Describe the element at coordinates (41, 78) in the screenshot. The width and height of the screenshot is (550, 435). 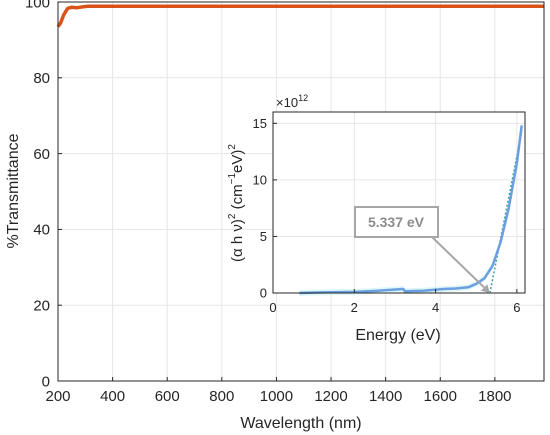
I see `main-y-tick-label: 80` at that location.